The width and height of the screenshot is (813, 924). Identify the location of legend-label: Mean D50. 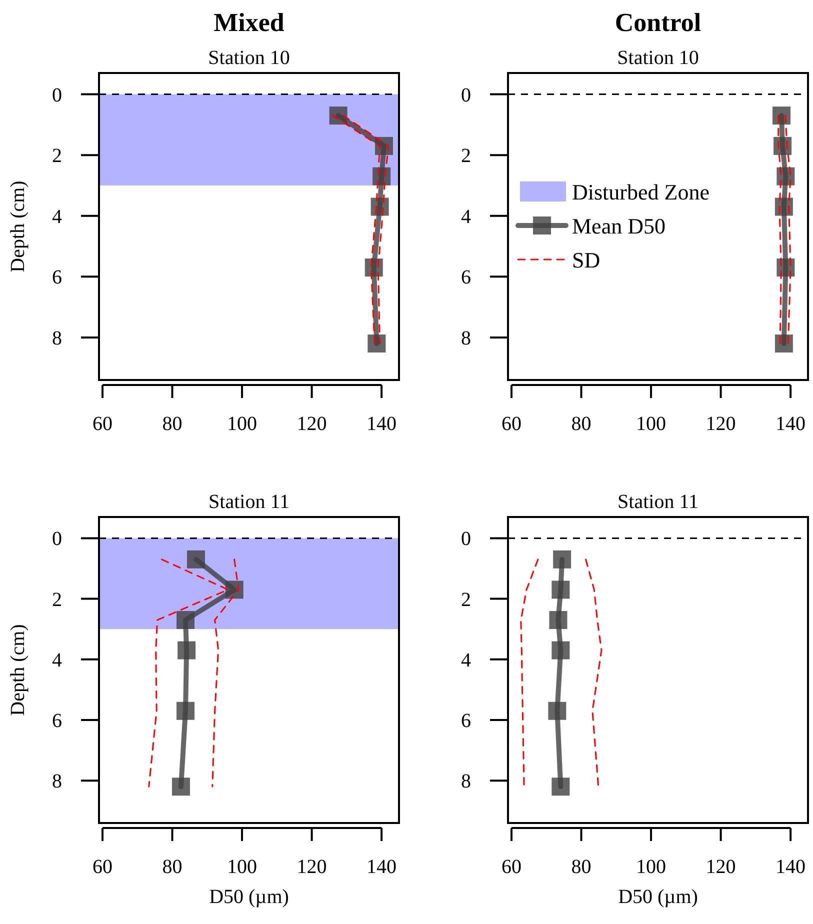
(619, 226).